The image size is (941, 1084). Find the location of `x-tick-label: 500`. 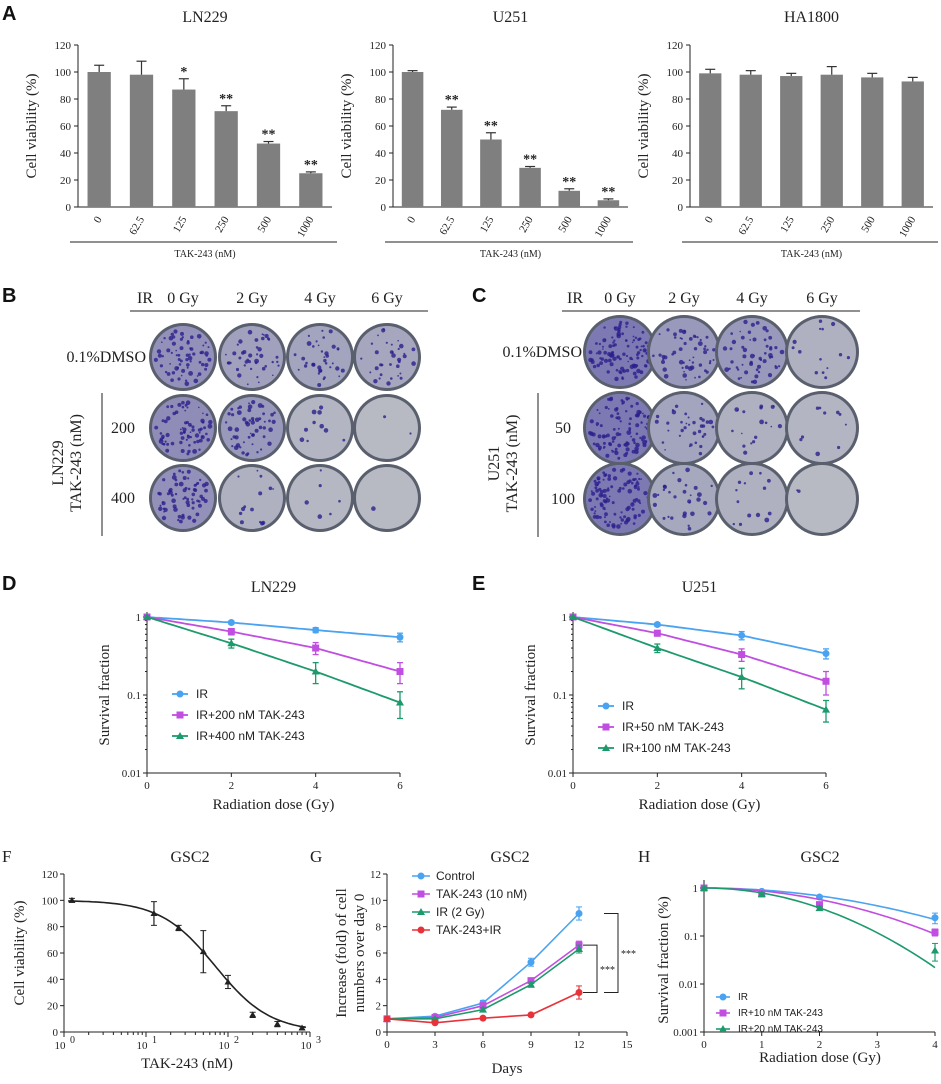

x-tick-label: 500 is located at coordinates (868, 224).